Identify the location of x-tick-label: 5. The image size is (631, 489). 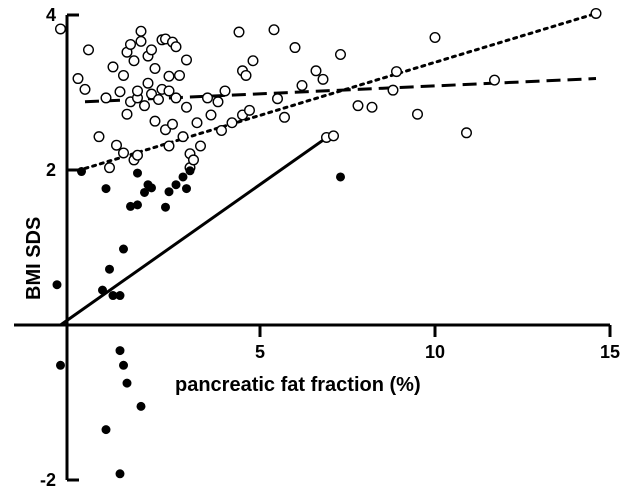
(260, 352).